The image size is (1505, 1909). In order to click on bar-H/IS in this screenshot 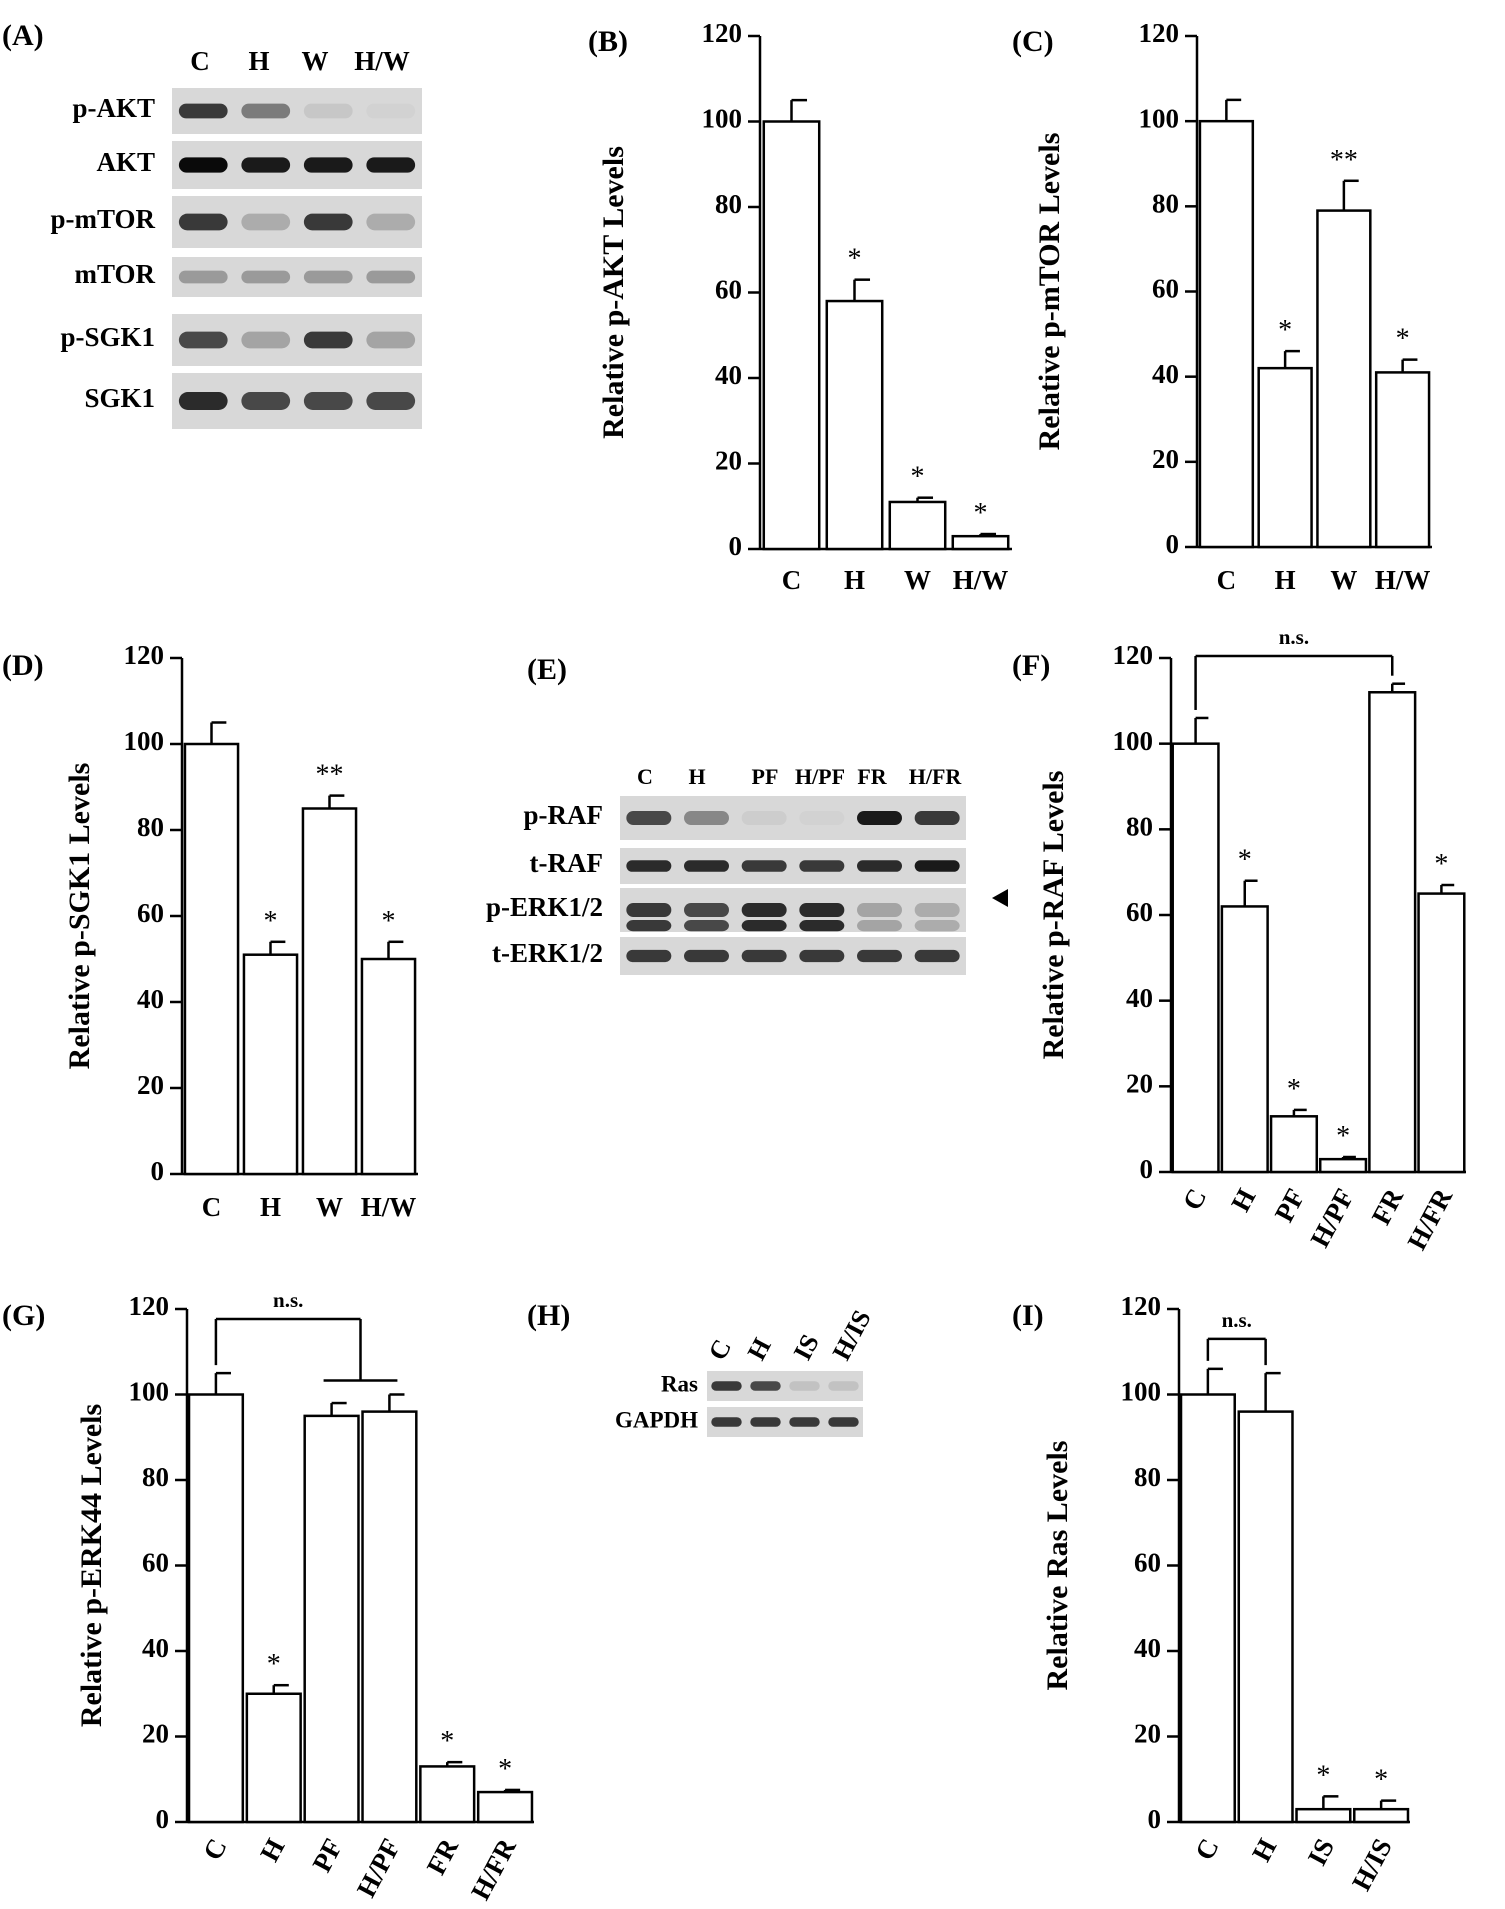, I will do `click(1381, 1815)`.